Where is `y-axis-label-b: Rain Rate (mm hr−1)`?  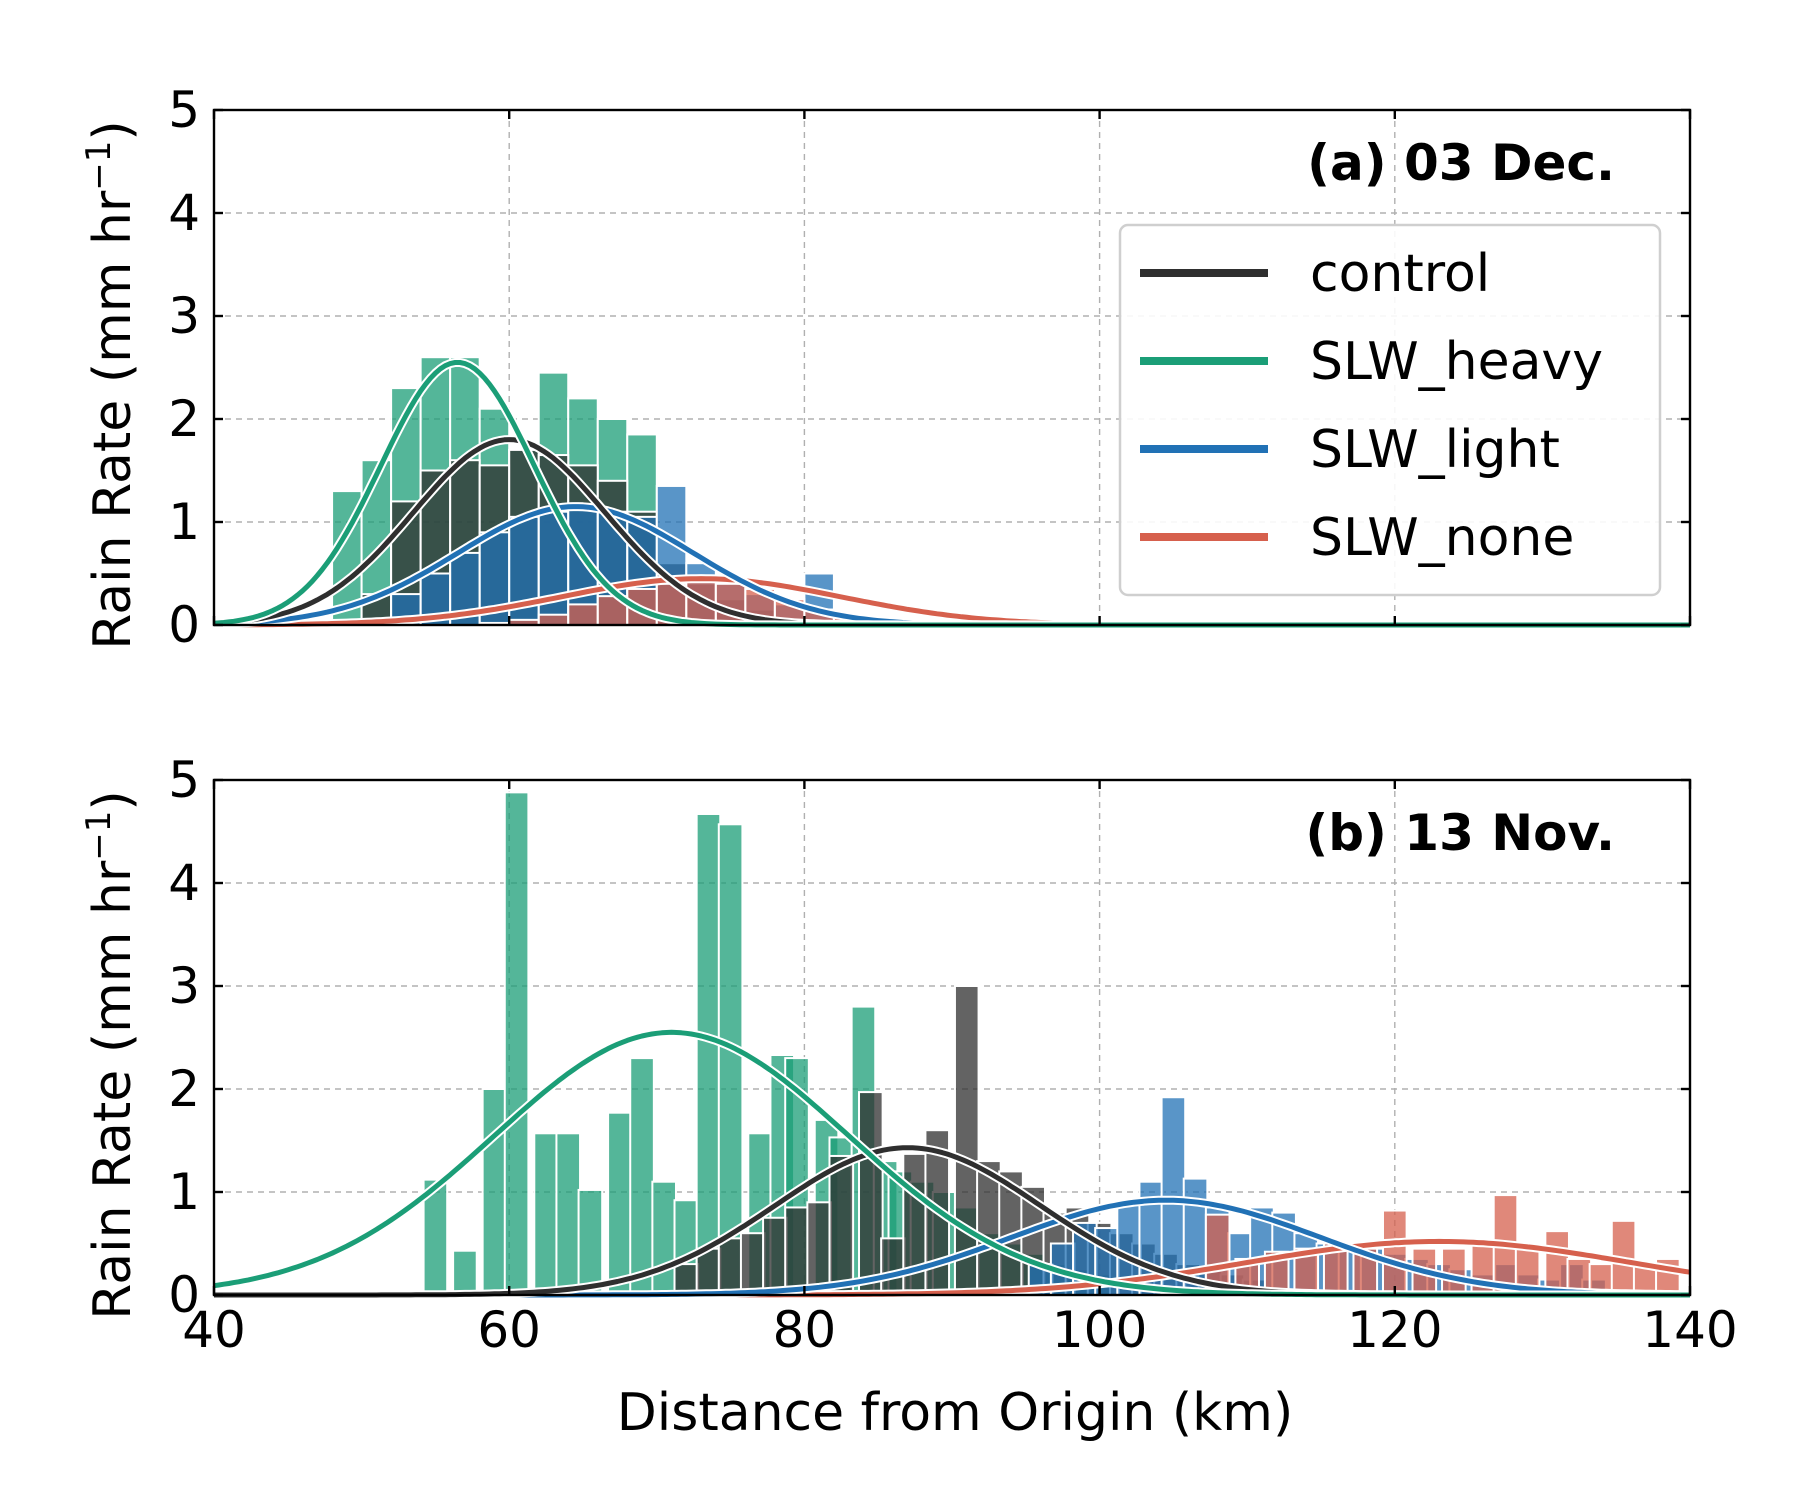 y-axis-label-b: Rain Rate (mm hr−1) is located at coordinates (111, 1054).